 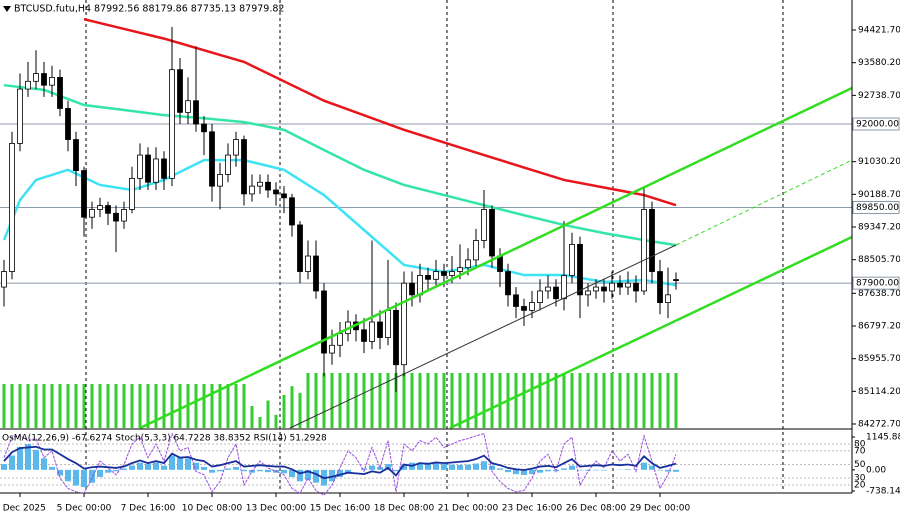 What do you see at coordinates (596, 509) in the screenshot?
I see `x-tick-label: 26 Dec 08:00` at bounding box center [596, 509].